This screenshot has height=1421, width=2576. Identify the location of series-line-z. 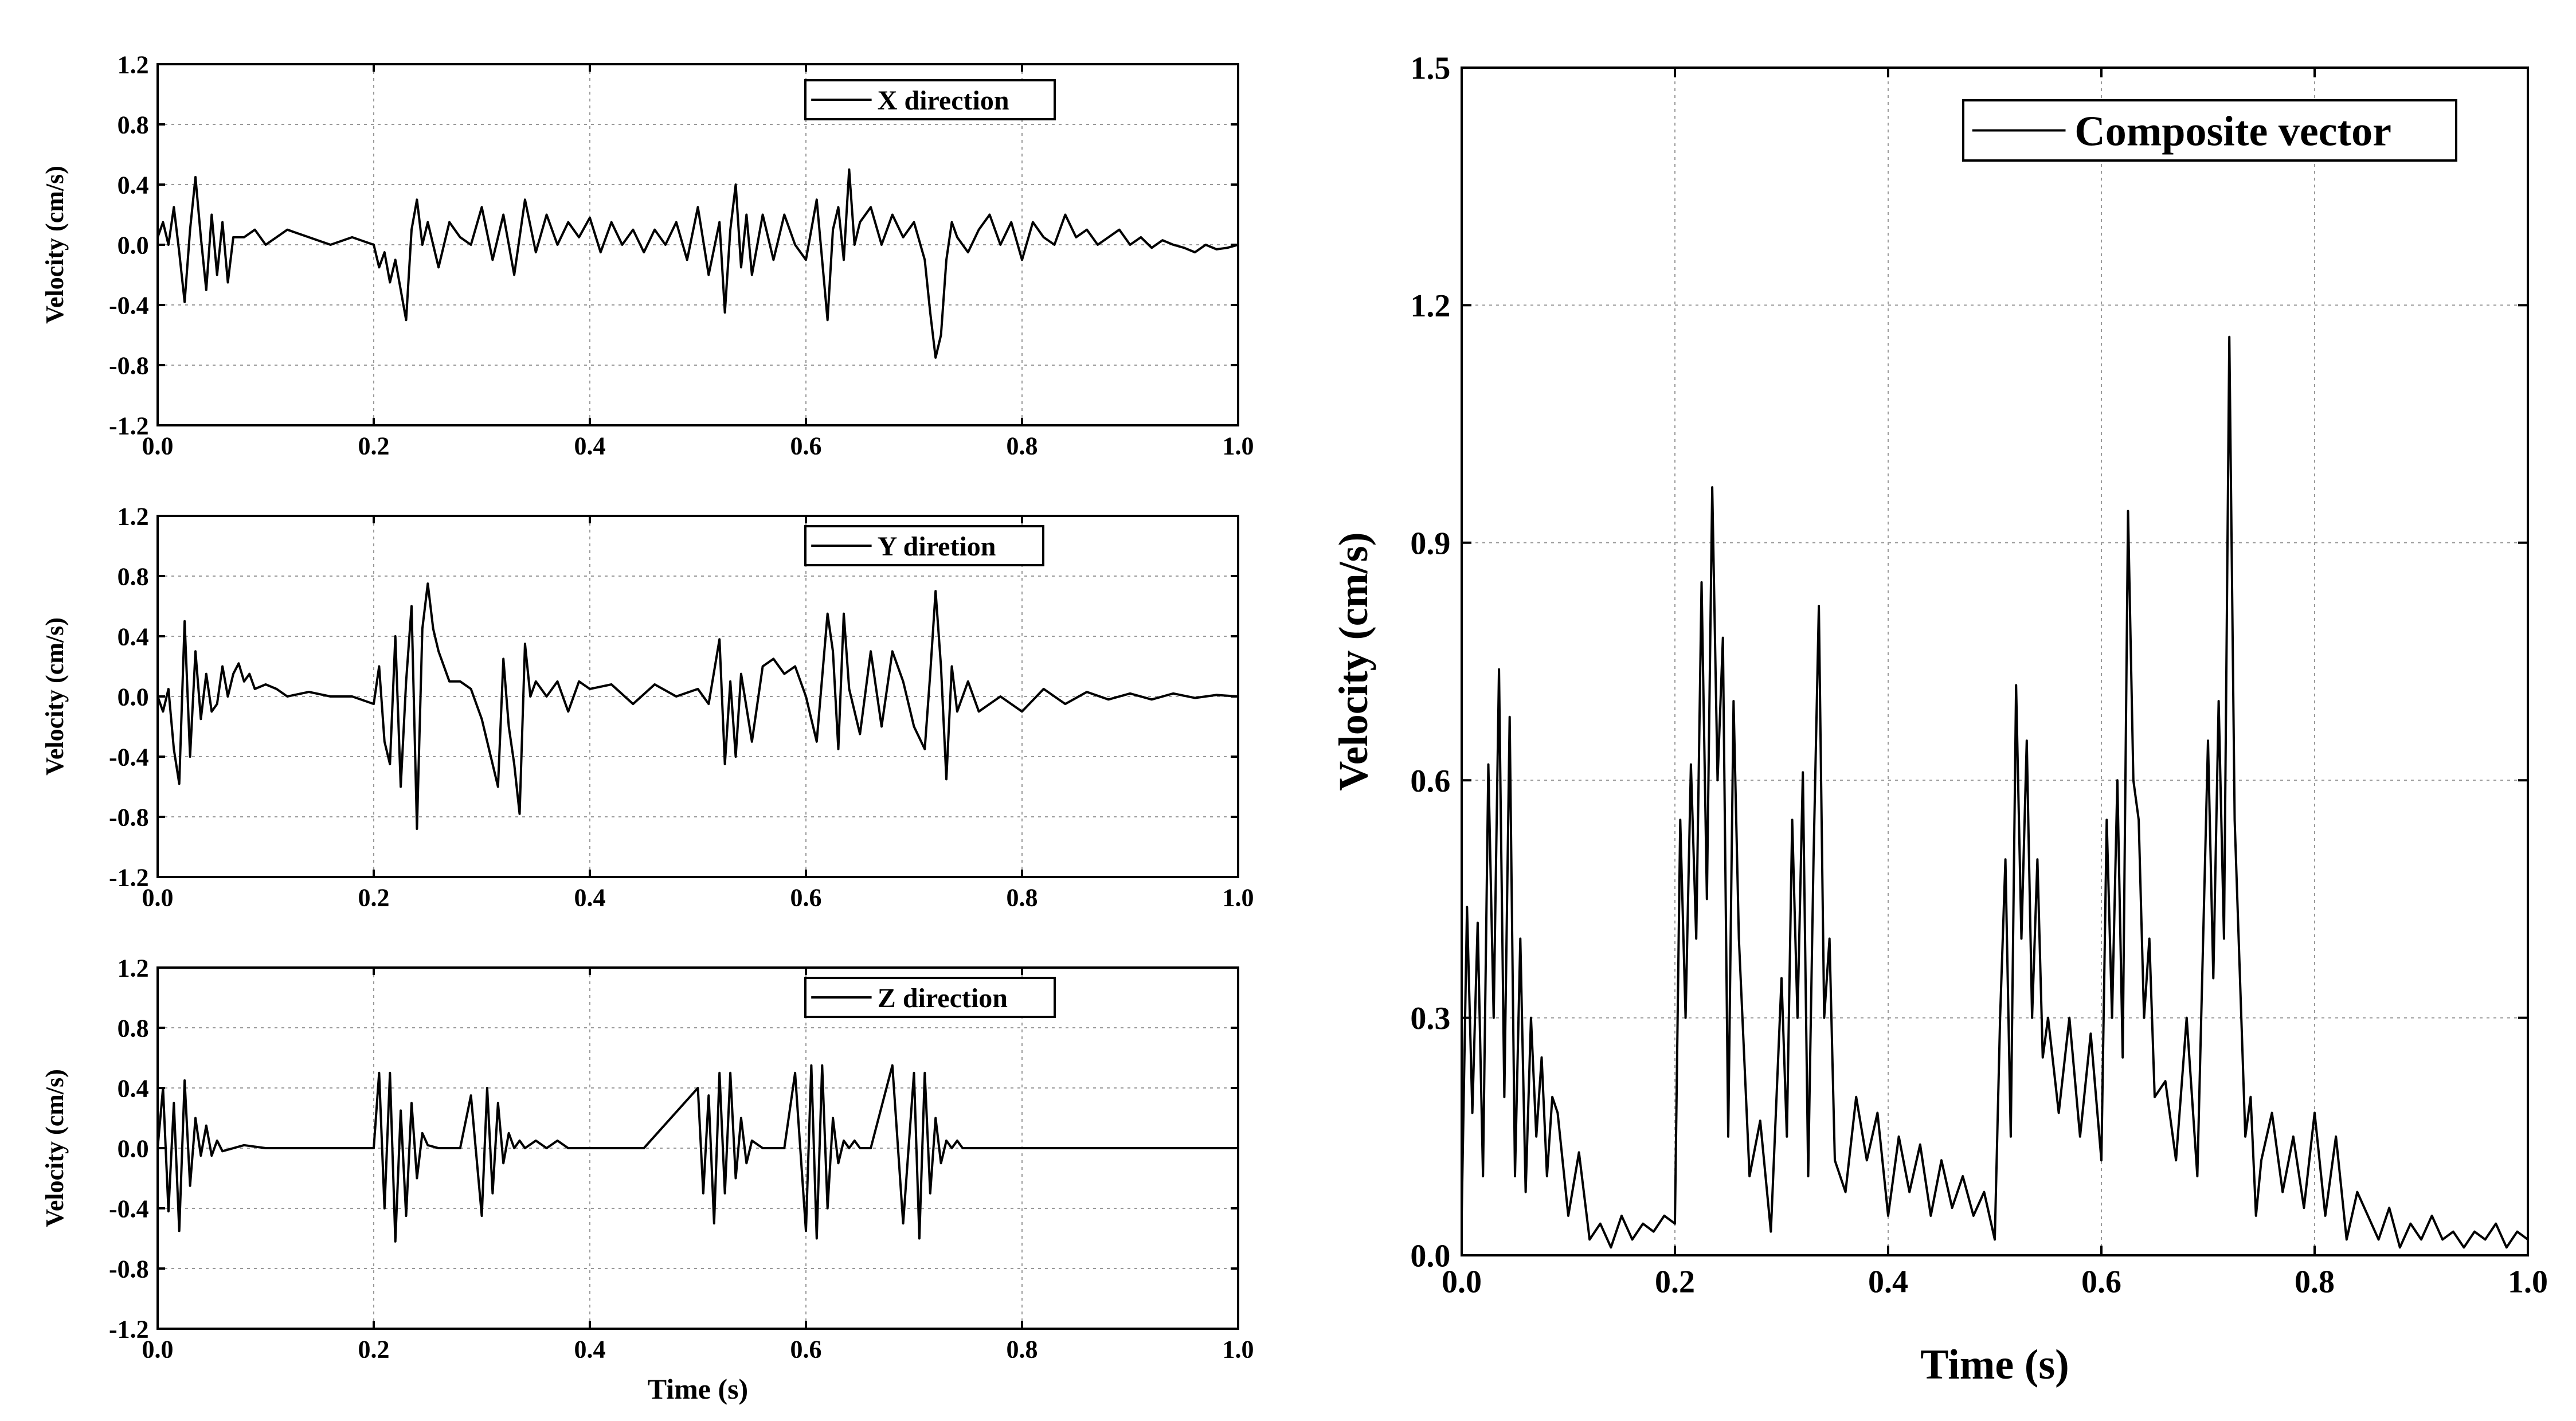
(697, 1153).